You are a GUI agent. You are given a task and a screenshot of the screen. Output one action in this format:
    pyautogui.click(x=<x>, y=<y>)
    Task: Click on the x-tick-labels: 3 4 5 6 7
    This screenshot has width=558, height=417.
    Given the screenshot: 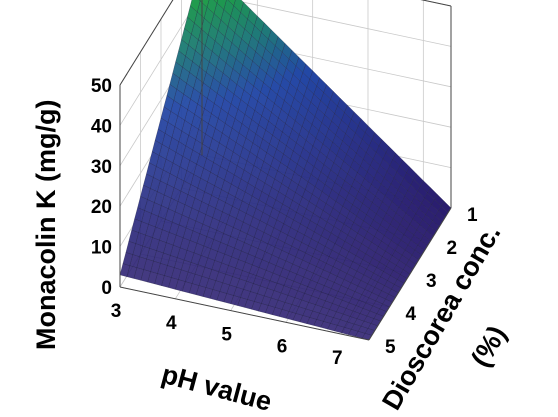 What is the action you would take?
    pyautogui.click(x=227, y=335)
    